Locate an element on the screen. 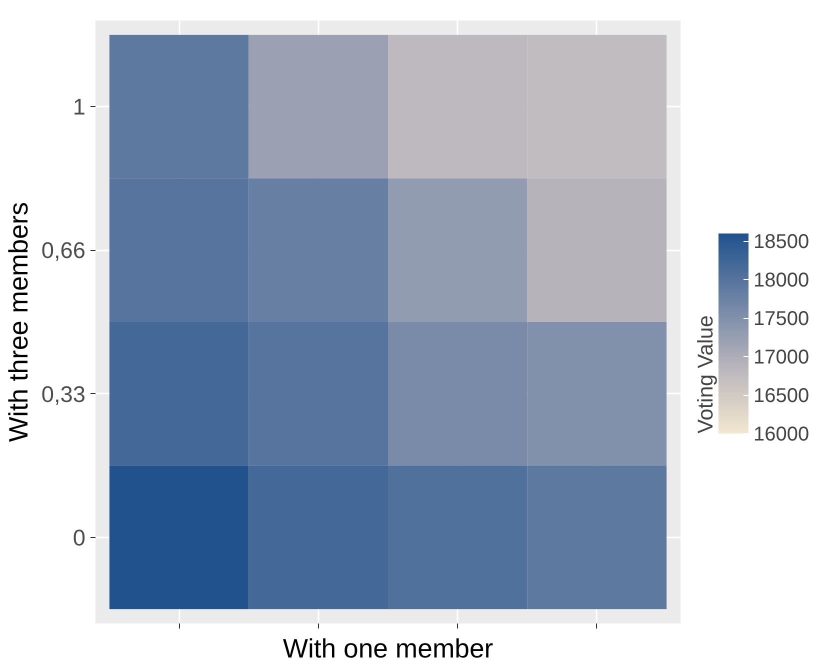 Image resolution: width=822 pixels, height=666 pixels. y-tick-label: 0 is located at coordinates (79, 537).